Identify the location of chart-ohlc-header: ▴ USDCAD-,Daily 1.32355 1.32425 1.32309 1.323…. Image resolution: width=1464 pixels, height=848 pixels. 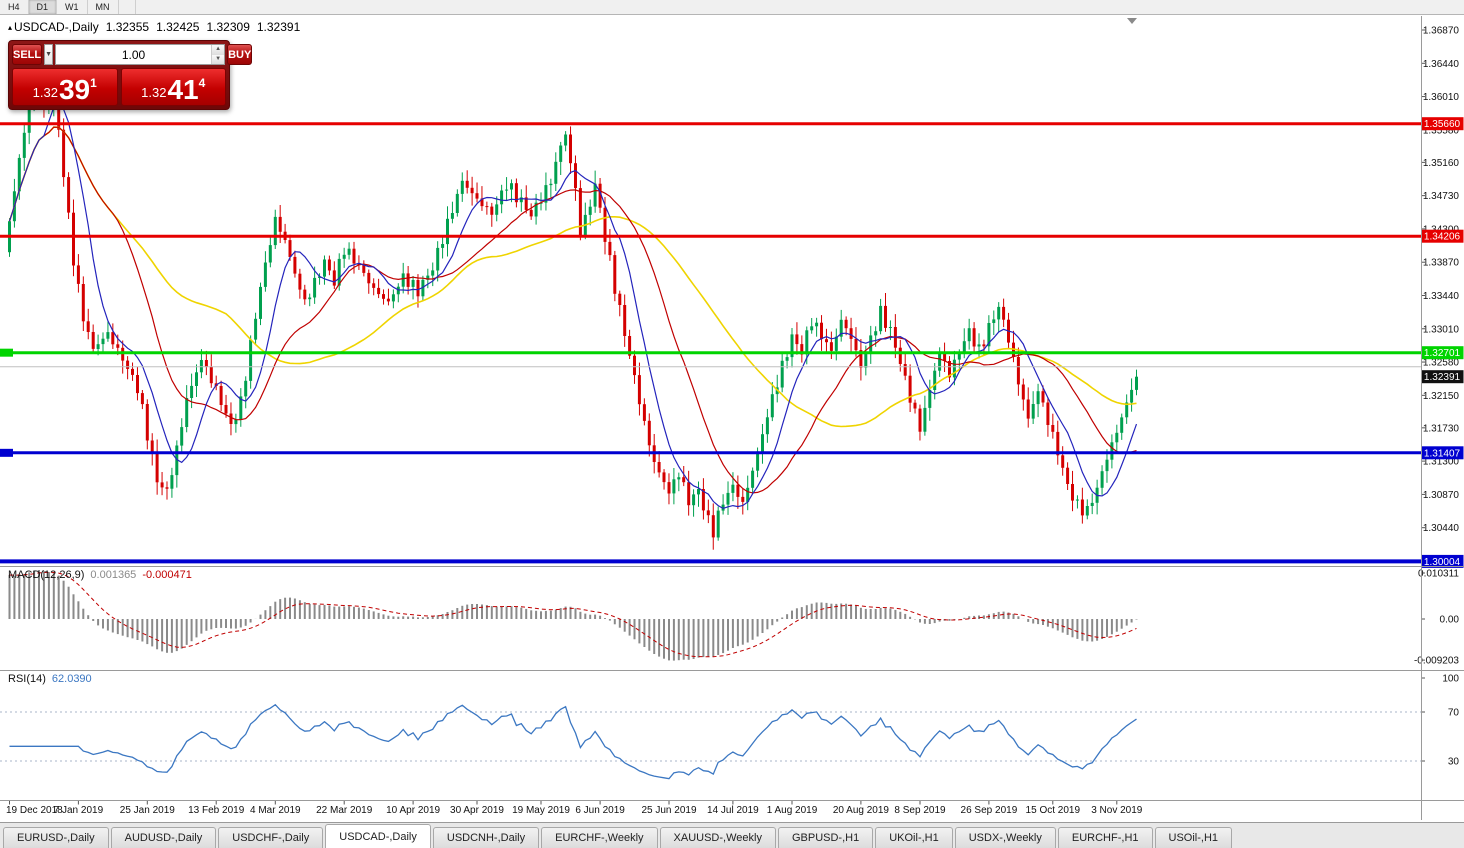
(157, 27).